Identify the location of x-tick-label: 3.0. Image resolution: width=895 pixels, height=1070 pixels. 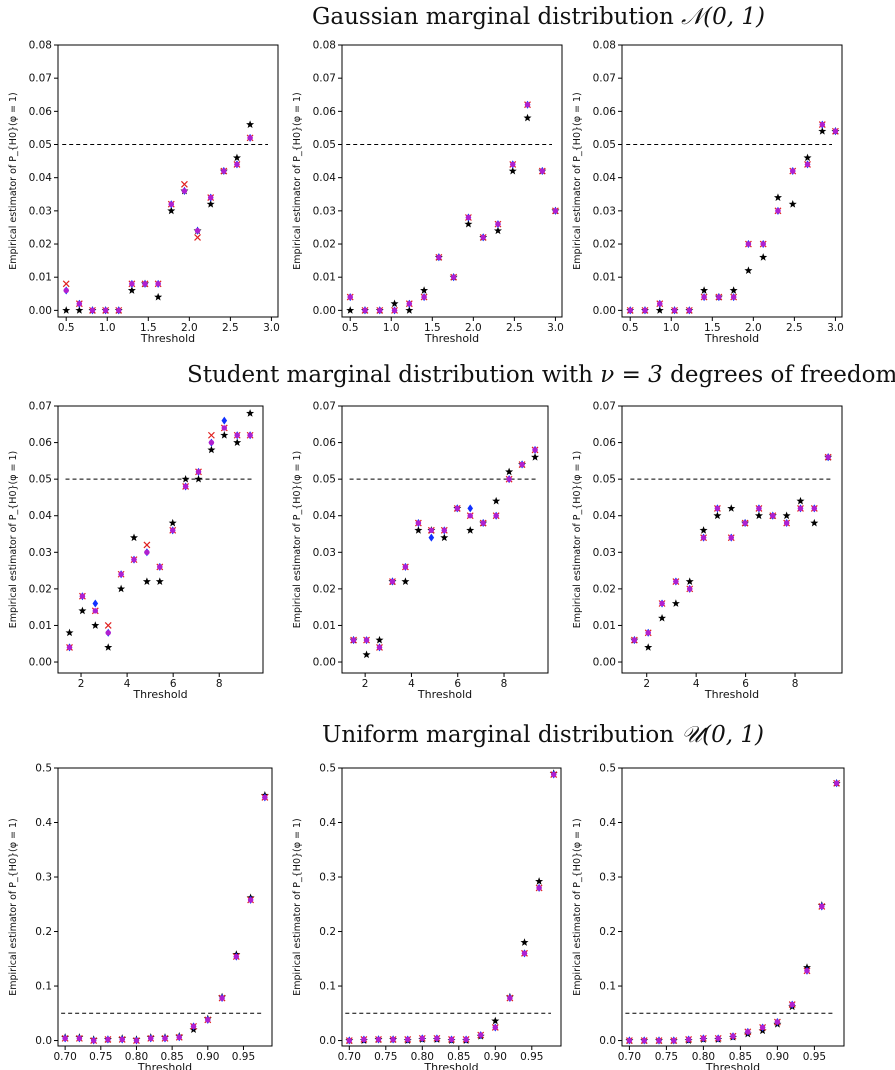
(555, 328).